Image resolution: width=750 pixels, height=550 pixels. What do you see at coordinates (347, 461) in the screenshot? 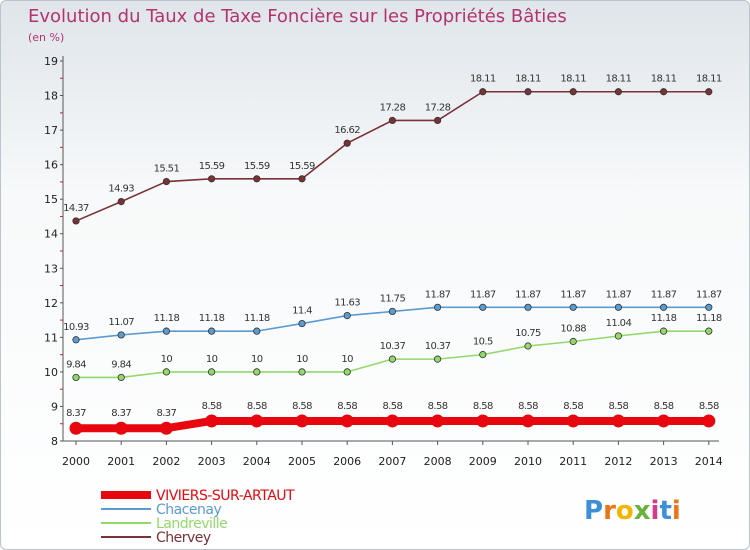
I see `x-tick-label: 2006` at bounding box center [347, 461].